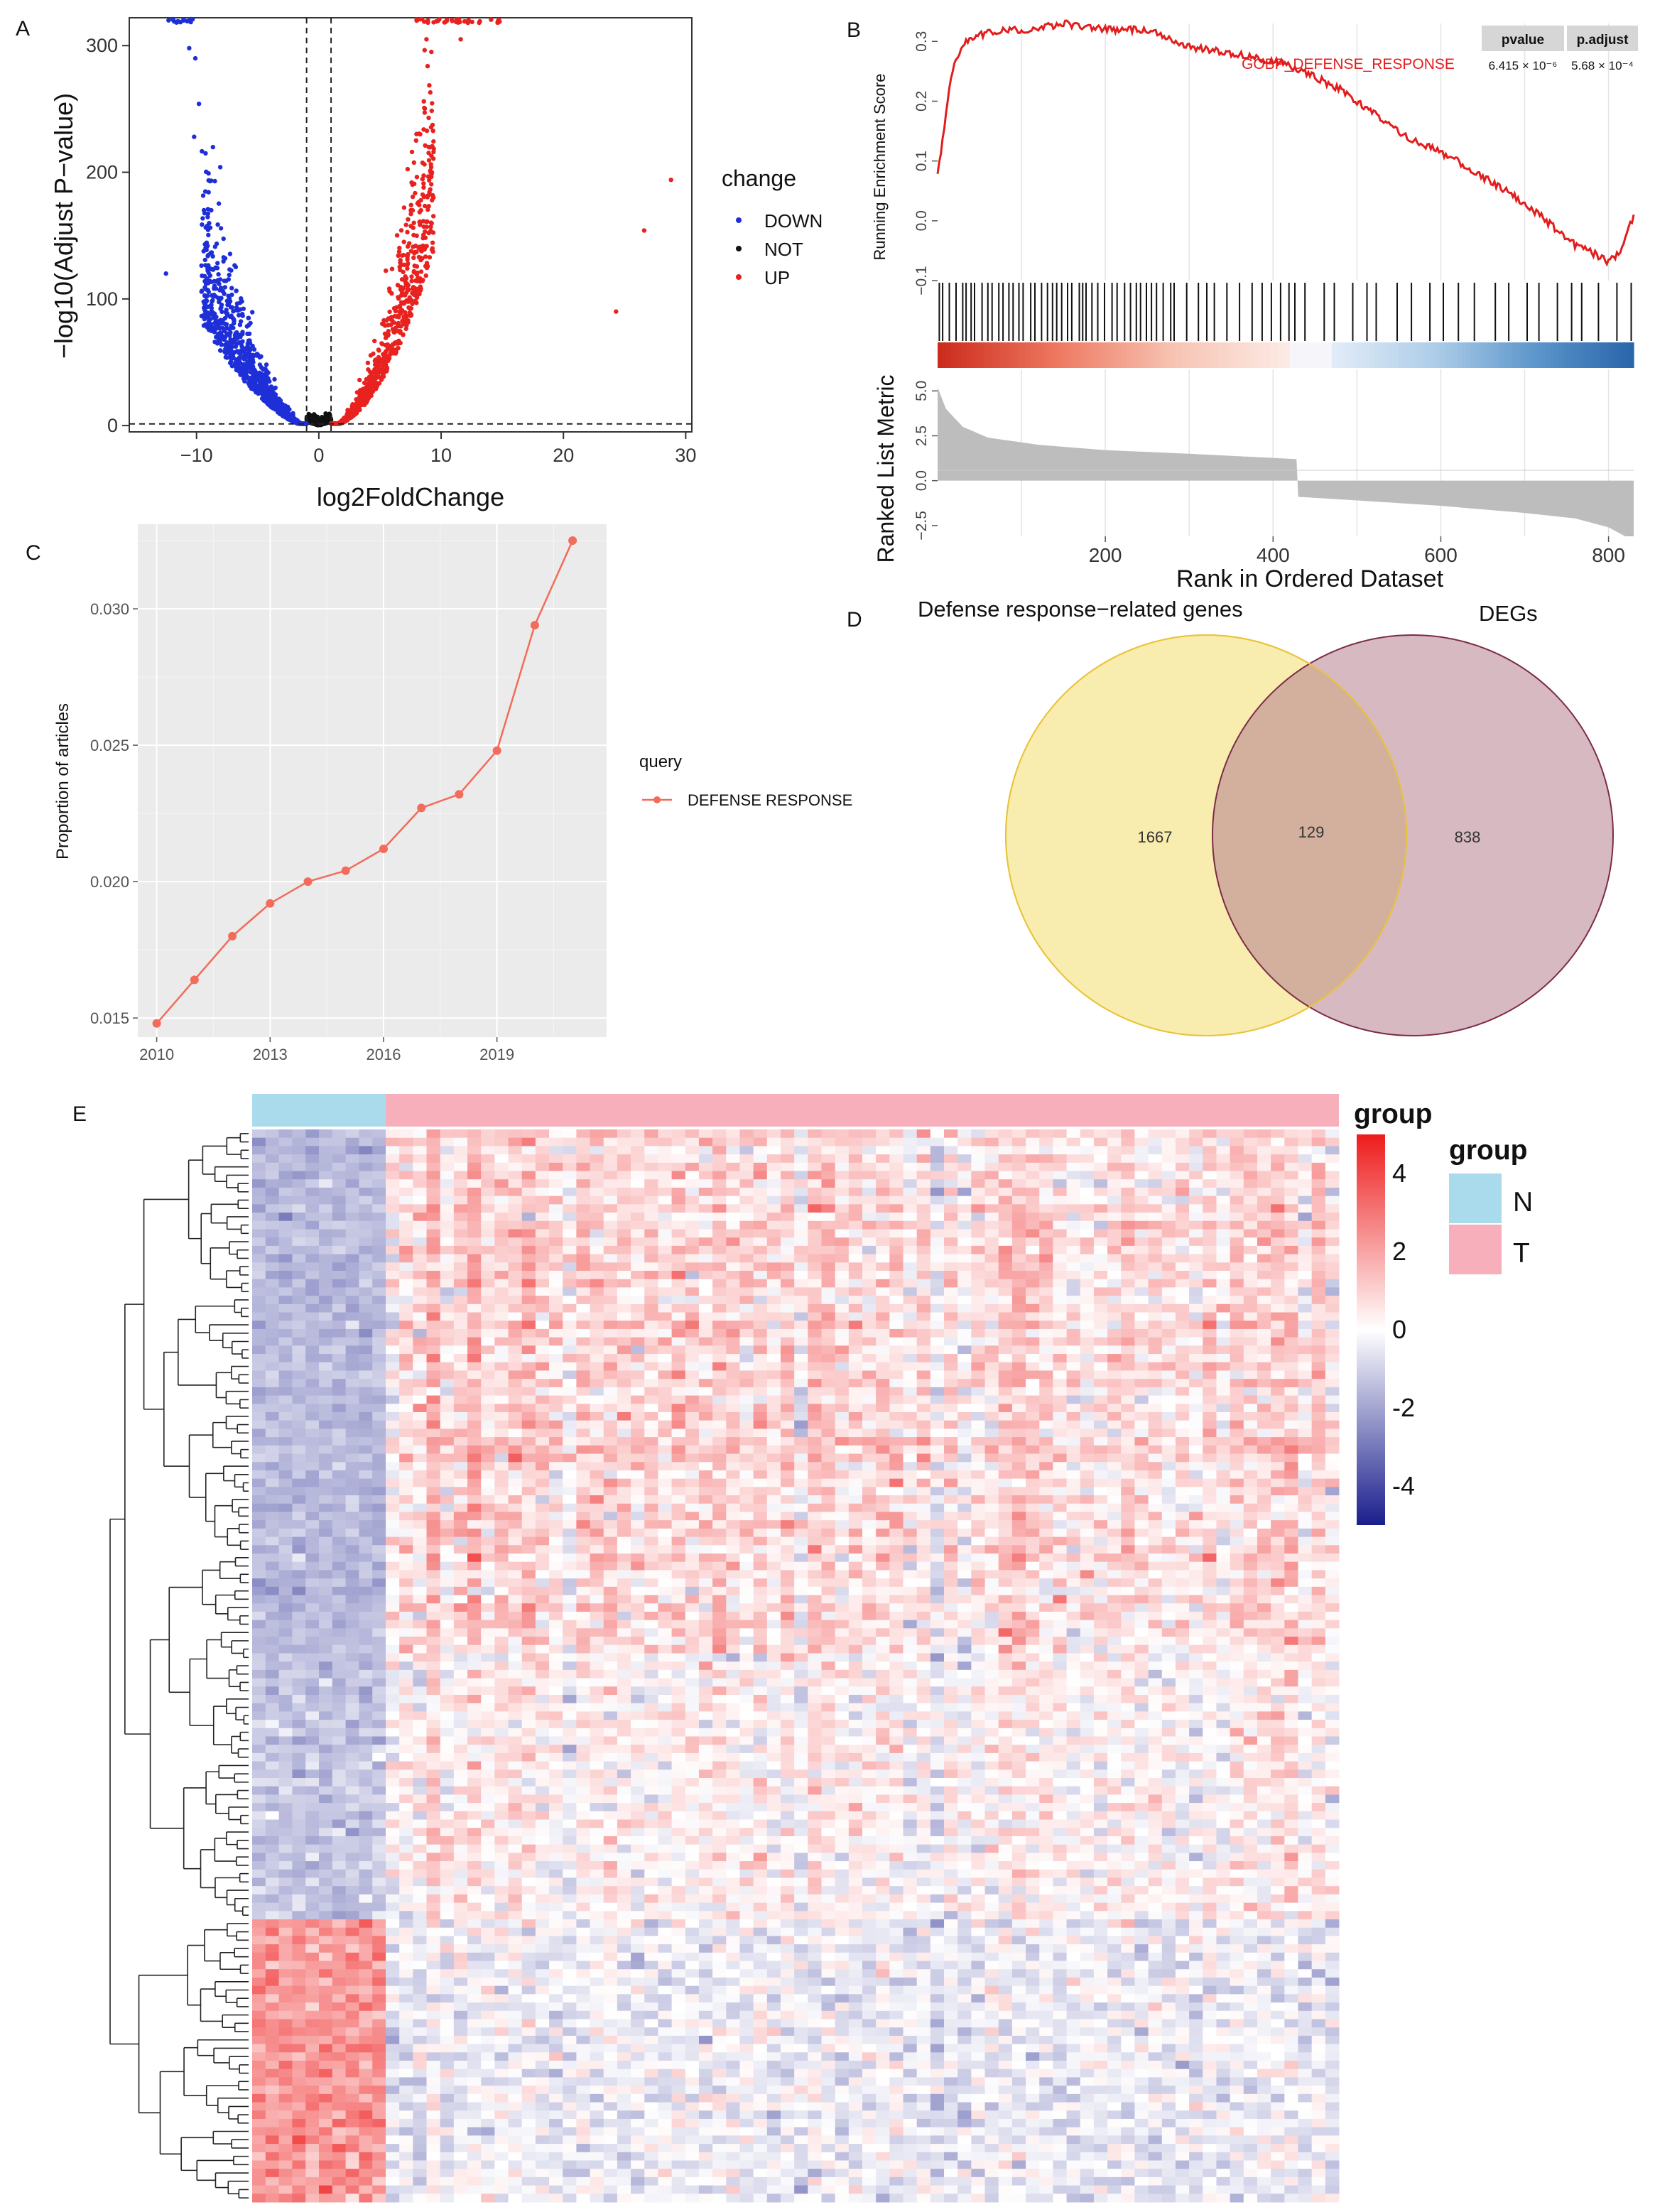 This screenshot has height=2212, width=1655. What do you see at coordinates (444, 22) in the screenshot?
I see `volcano-point-up-clipped` at bounding box center [444, 22].